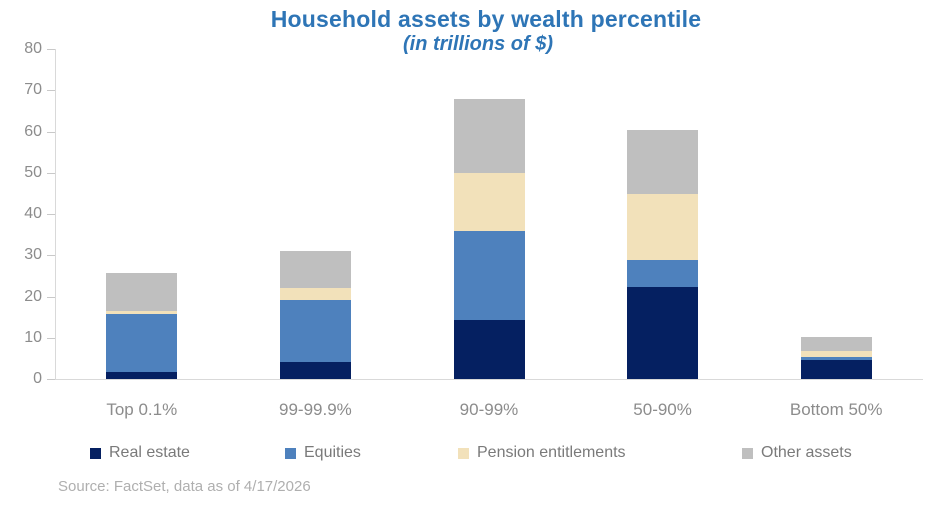 The image size is (936, 507). What do you see at coordinates (184, 486) in the screenshot?
I see `source-note: Source: FactSet, data as of 4/17/2026` at bounding box center [184, 486].